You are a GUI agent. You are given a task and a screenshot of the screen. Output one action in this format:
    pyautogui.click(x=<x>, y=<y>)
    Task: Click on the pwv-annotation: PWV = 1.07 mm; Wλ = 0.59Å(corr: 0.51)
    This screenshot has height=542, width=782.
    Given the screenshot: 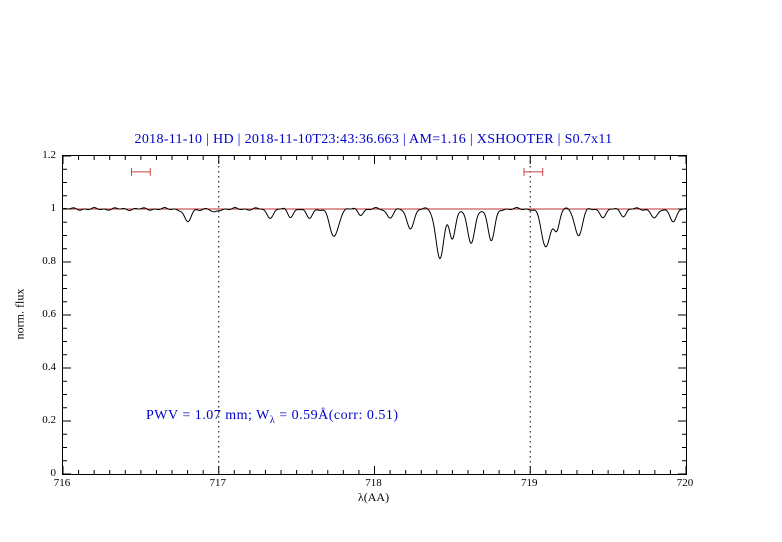 What is the action you would take?
    pyautogui.click(x=272, y=417)
    